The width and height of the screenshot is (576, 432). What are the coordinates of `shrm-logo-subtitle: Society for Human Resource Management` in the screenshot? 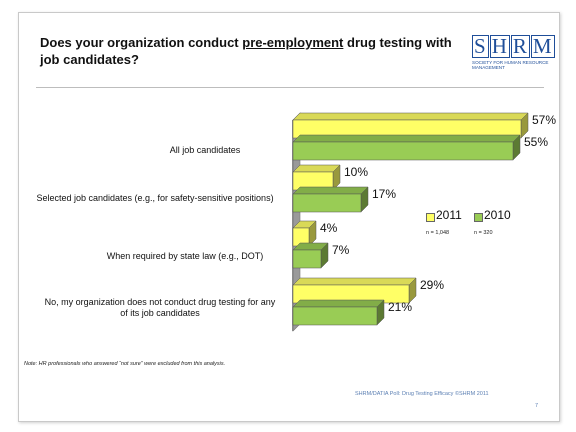 It's located at (510, 65).